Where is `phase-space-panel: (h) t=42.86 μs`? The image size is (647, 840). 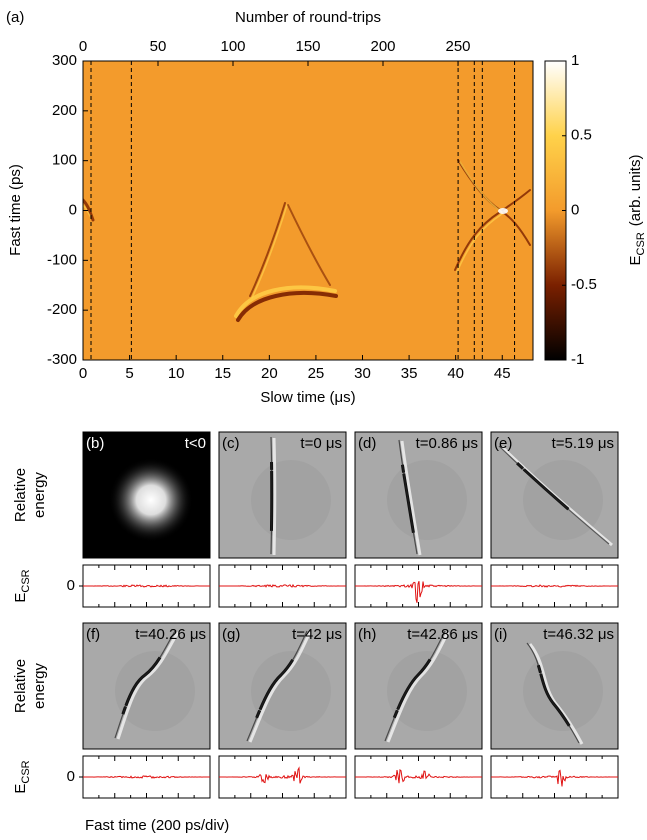 phase-space-panel: (h) t=42.86 μs is located at coordinates (418, 710).